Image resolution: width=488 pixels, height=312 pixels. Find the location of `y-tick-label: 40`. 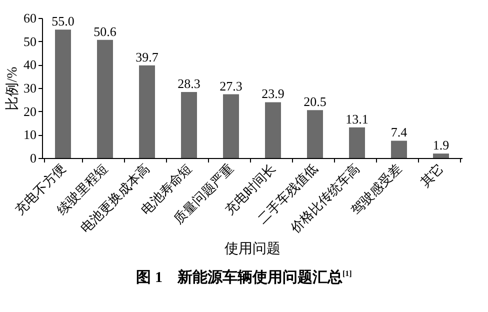

y-tick-label: 40 is located at coordinates (30, 64).